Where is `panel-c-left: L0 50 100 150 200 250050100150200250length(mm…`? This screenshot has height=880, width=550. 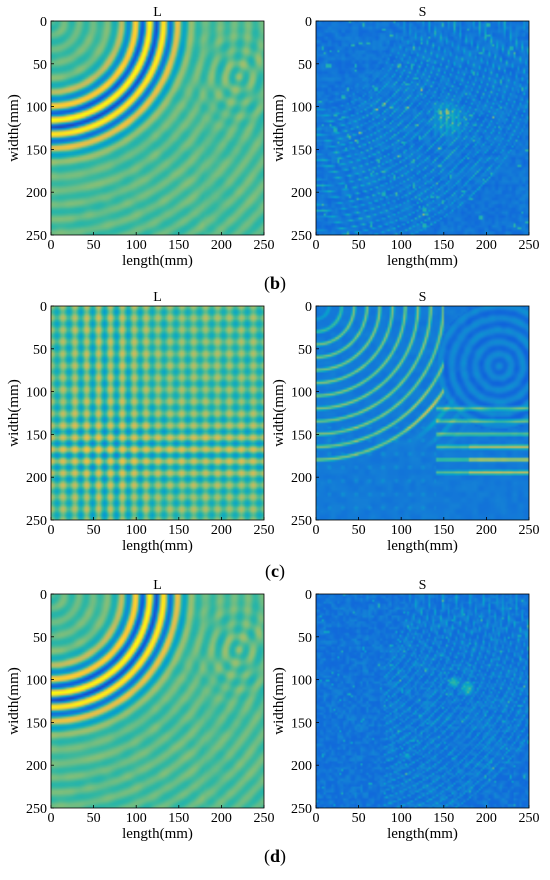
panel-c-left: L0 50 100 150 200 250050100150200250length(mm… is located at coordinates (140, 422).